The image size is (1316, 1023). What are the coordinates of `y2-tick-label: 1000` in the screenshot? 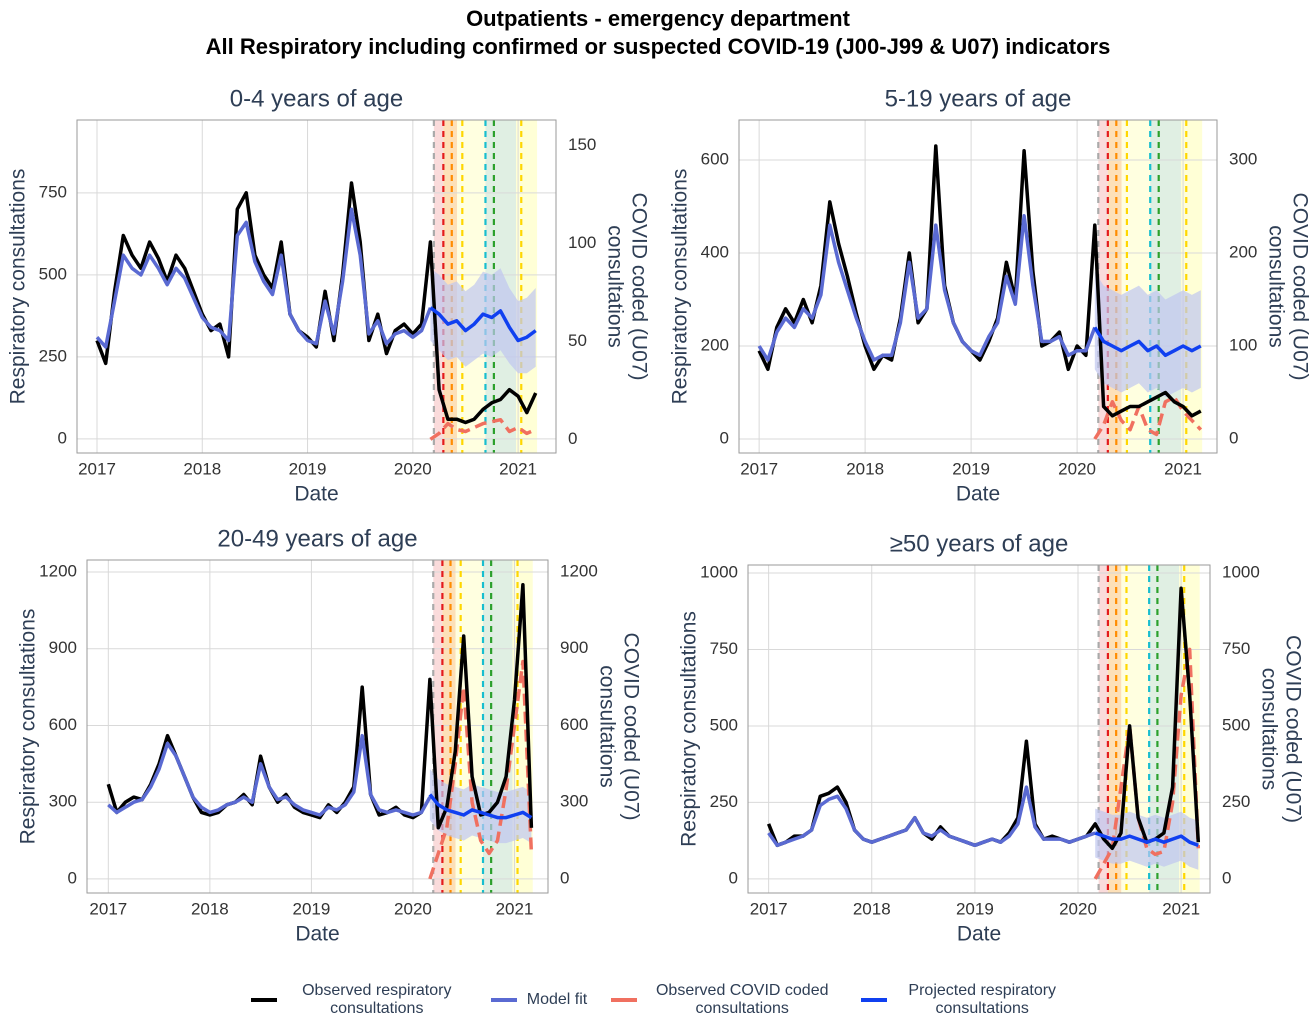 It's located at (1241, 571).